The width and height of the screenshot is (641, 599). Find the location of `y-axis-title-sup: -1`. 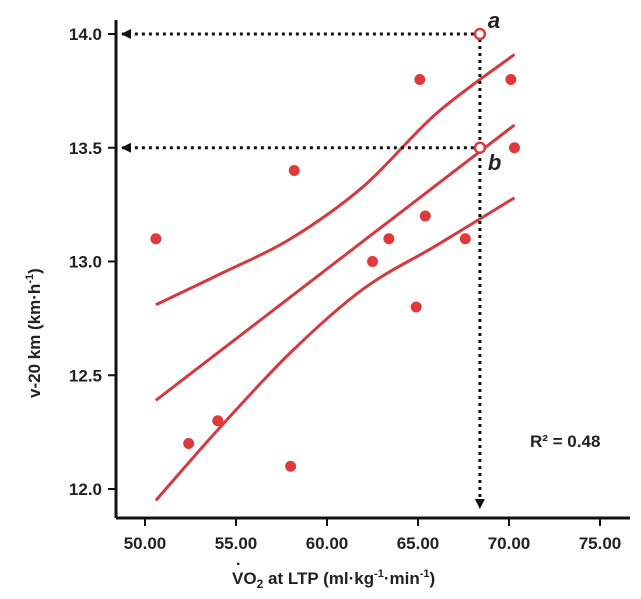

y-axis-title-sup: -1 is located at coordinates (30, 279).